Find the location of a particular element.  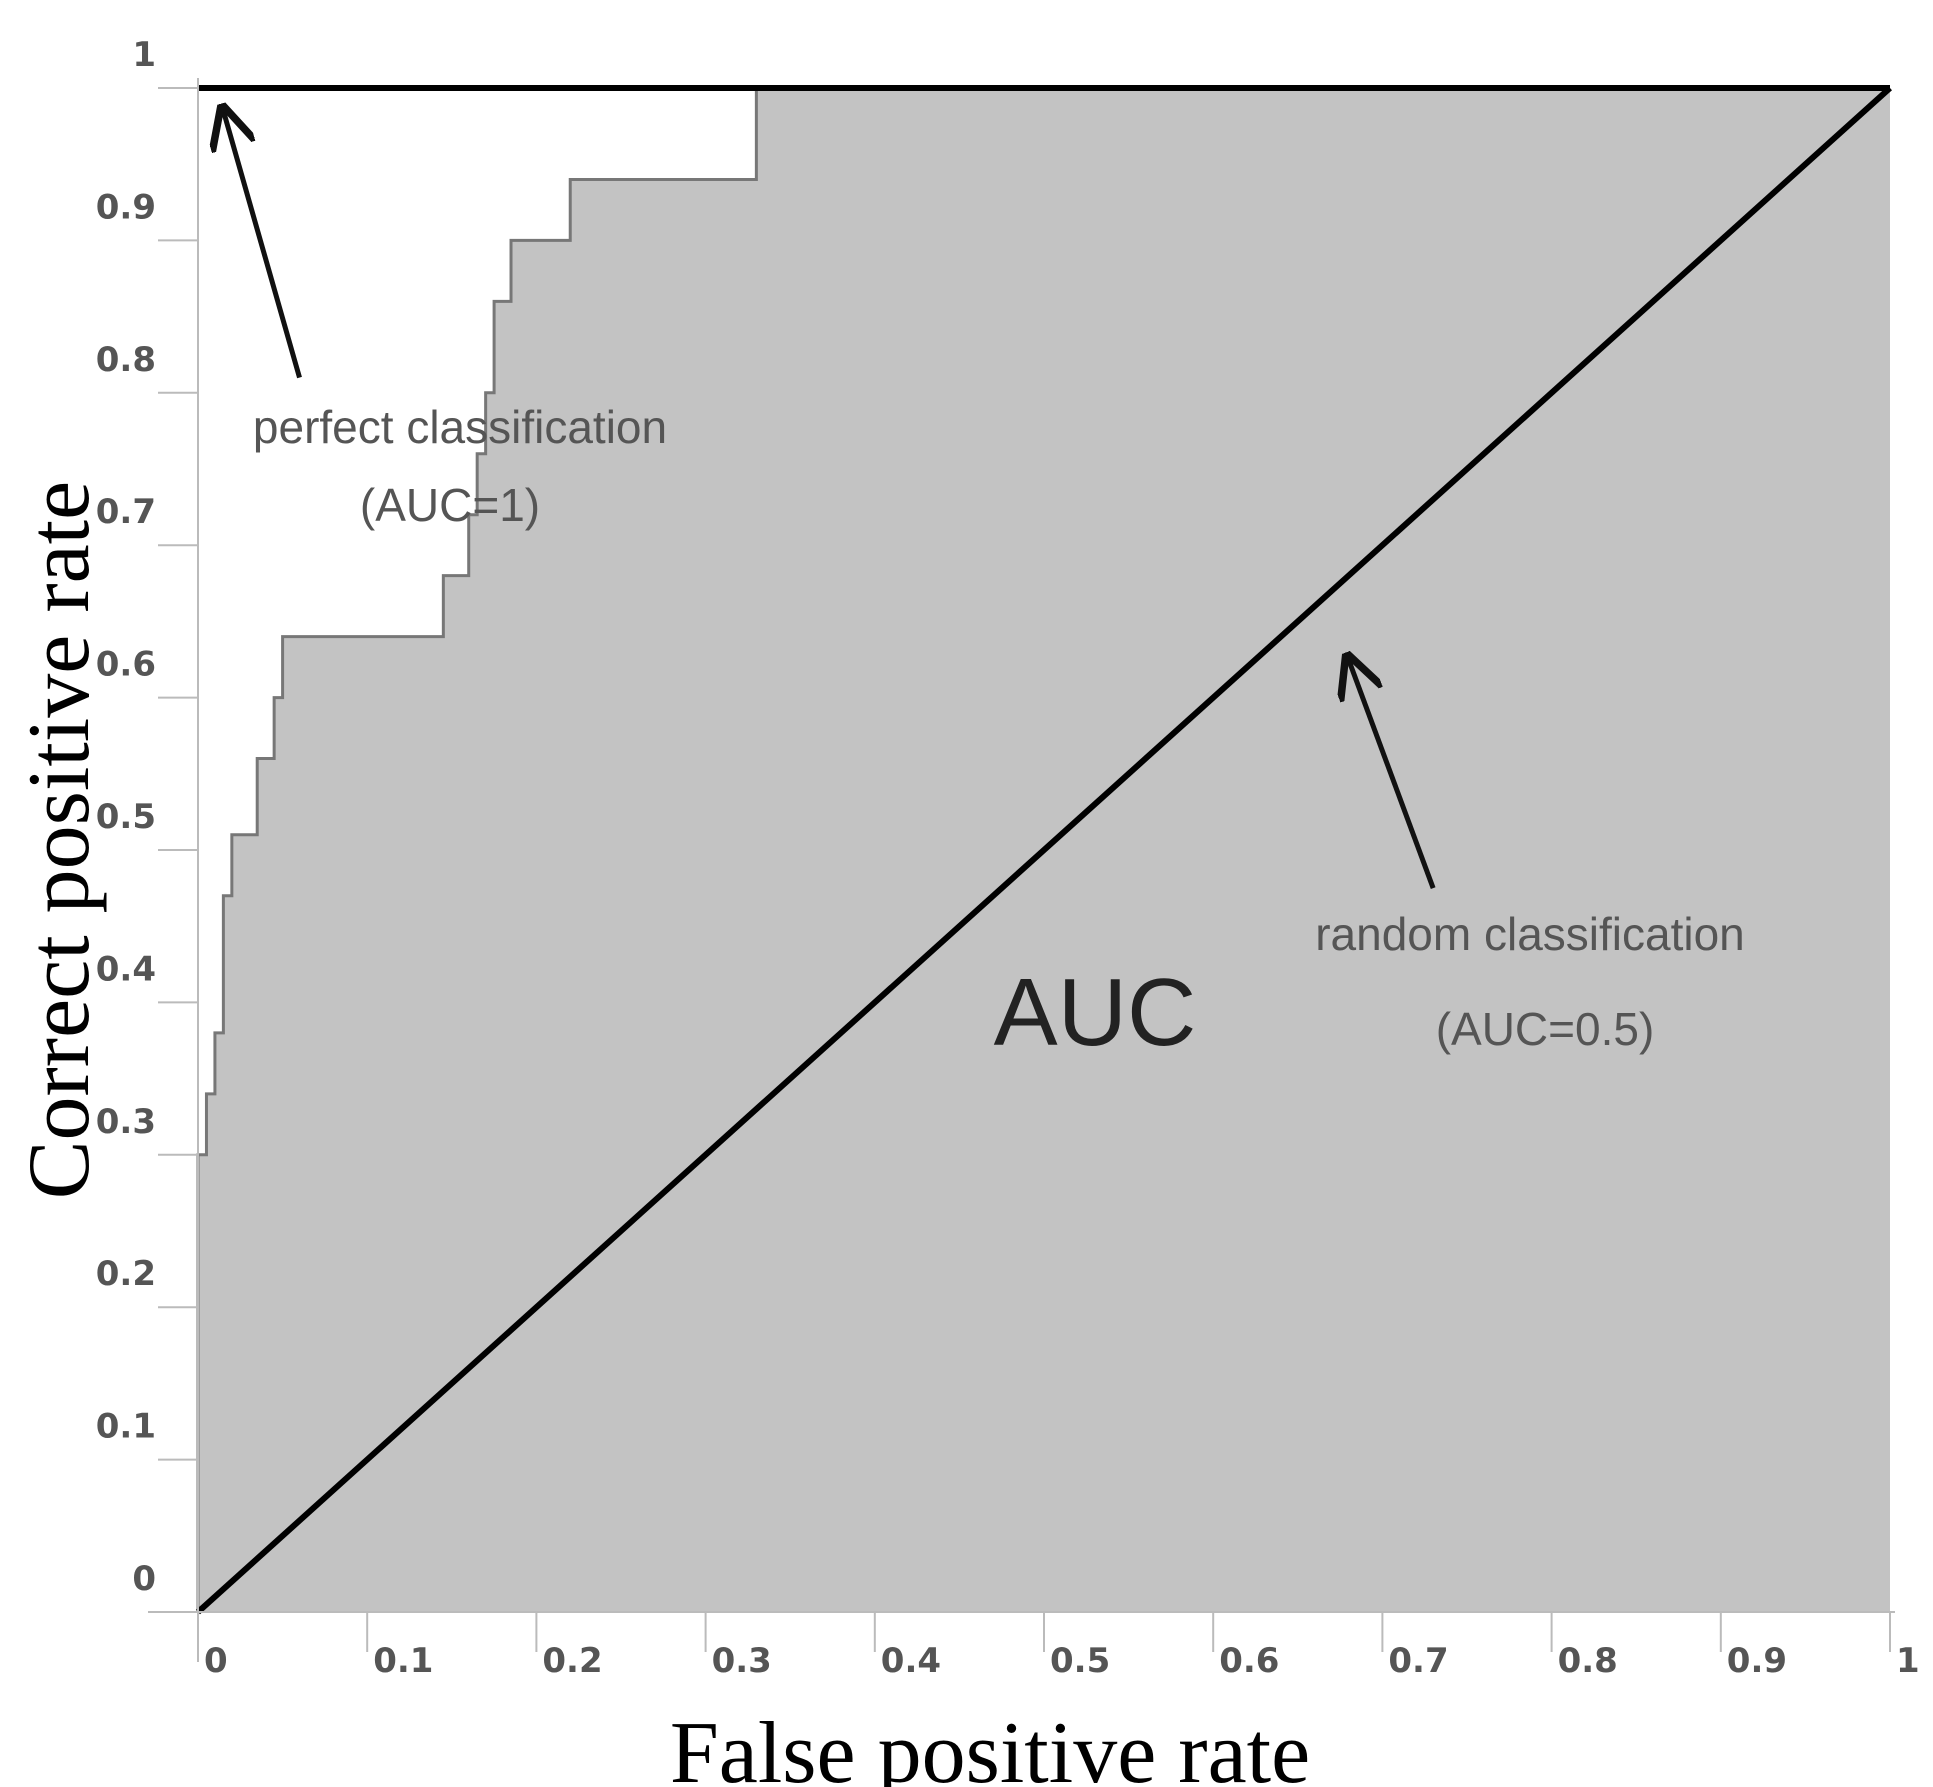

auc-area-label: AUC is located at coordinates (1095, 1012).